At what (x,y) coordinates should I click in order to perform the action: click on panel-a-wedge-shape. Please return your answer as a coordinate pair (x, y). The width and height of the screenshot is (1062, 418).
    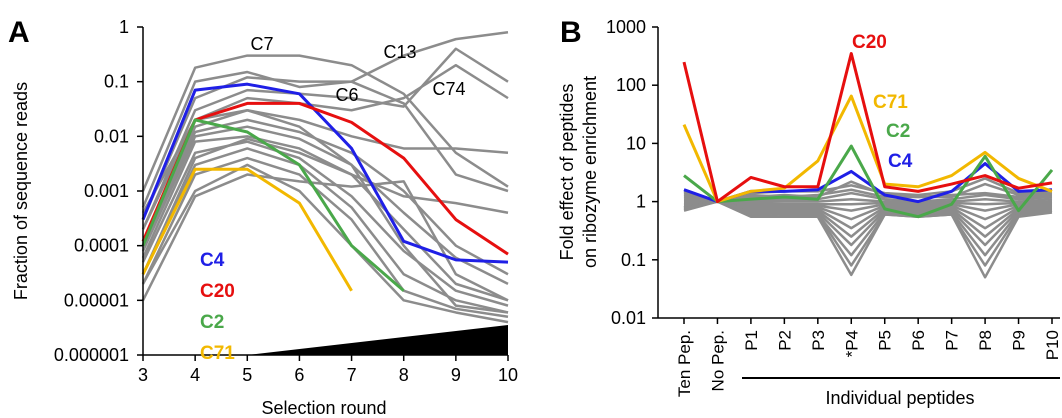
    Looking at the image, I should click on (378, 340).